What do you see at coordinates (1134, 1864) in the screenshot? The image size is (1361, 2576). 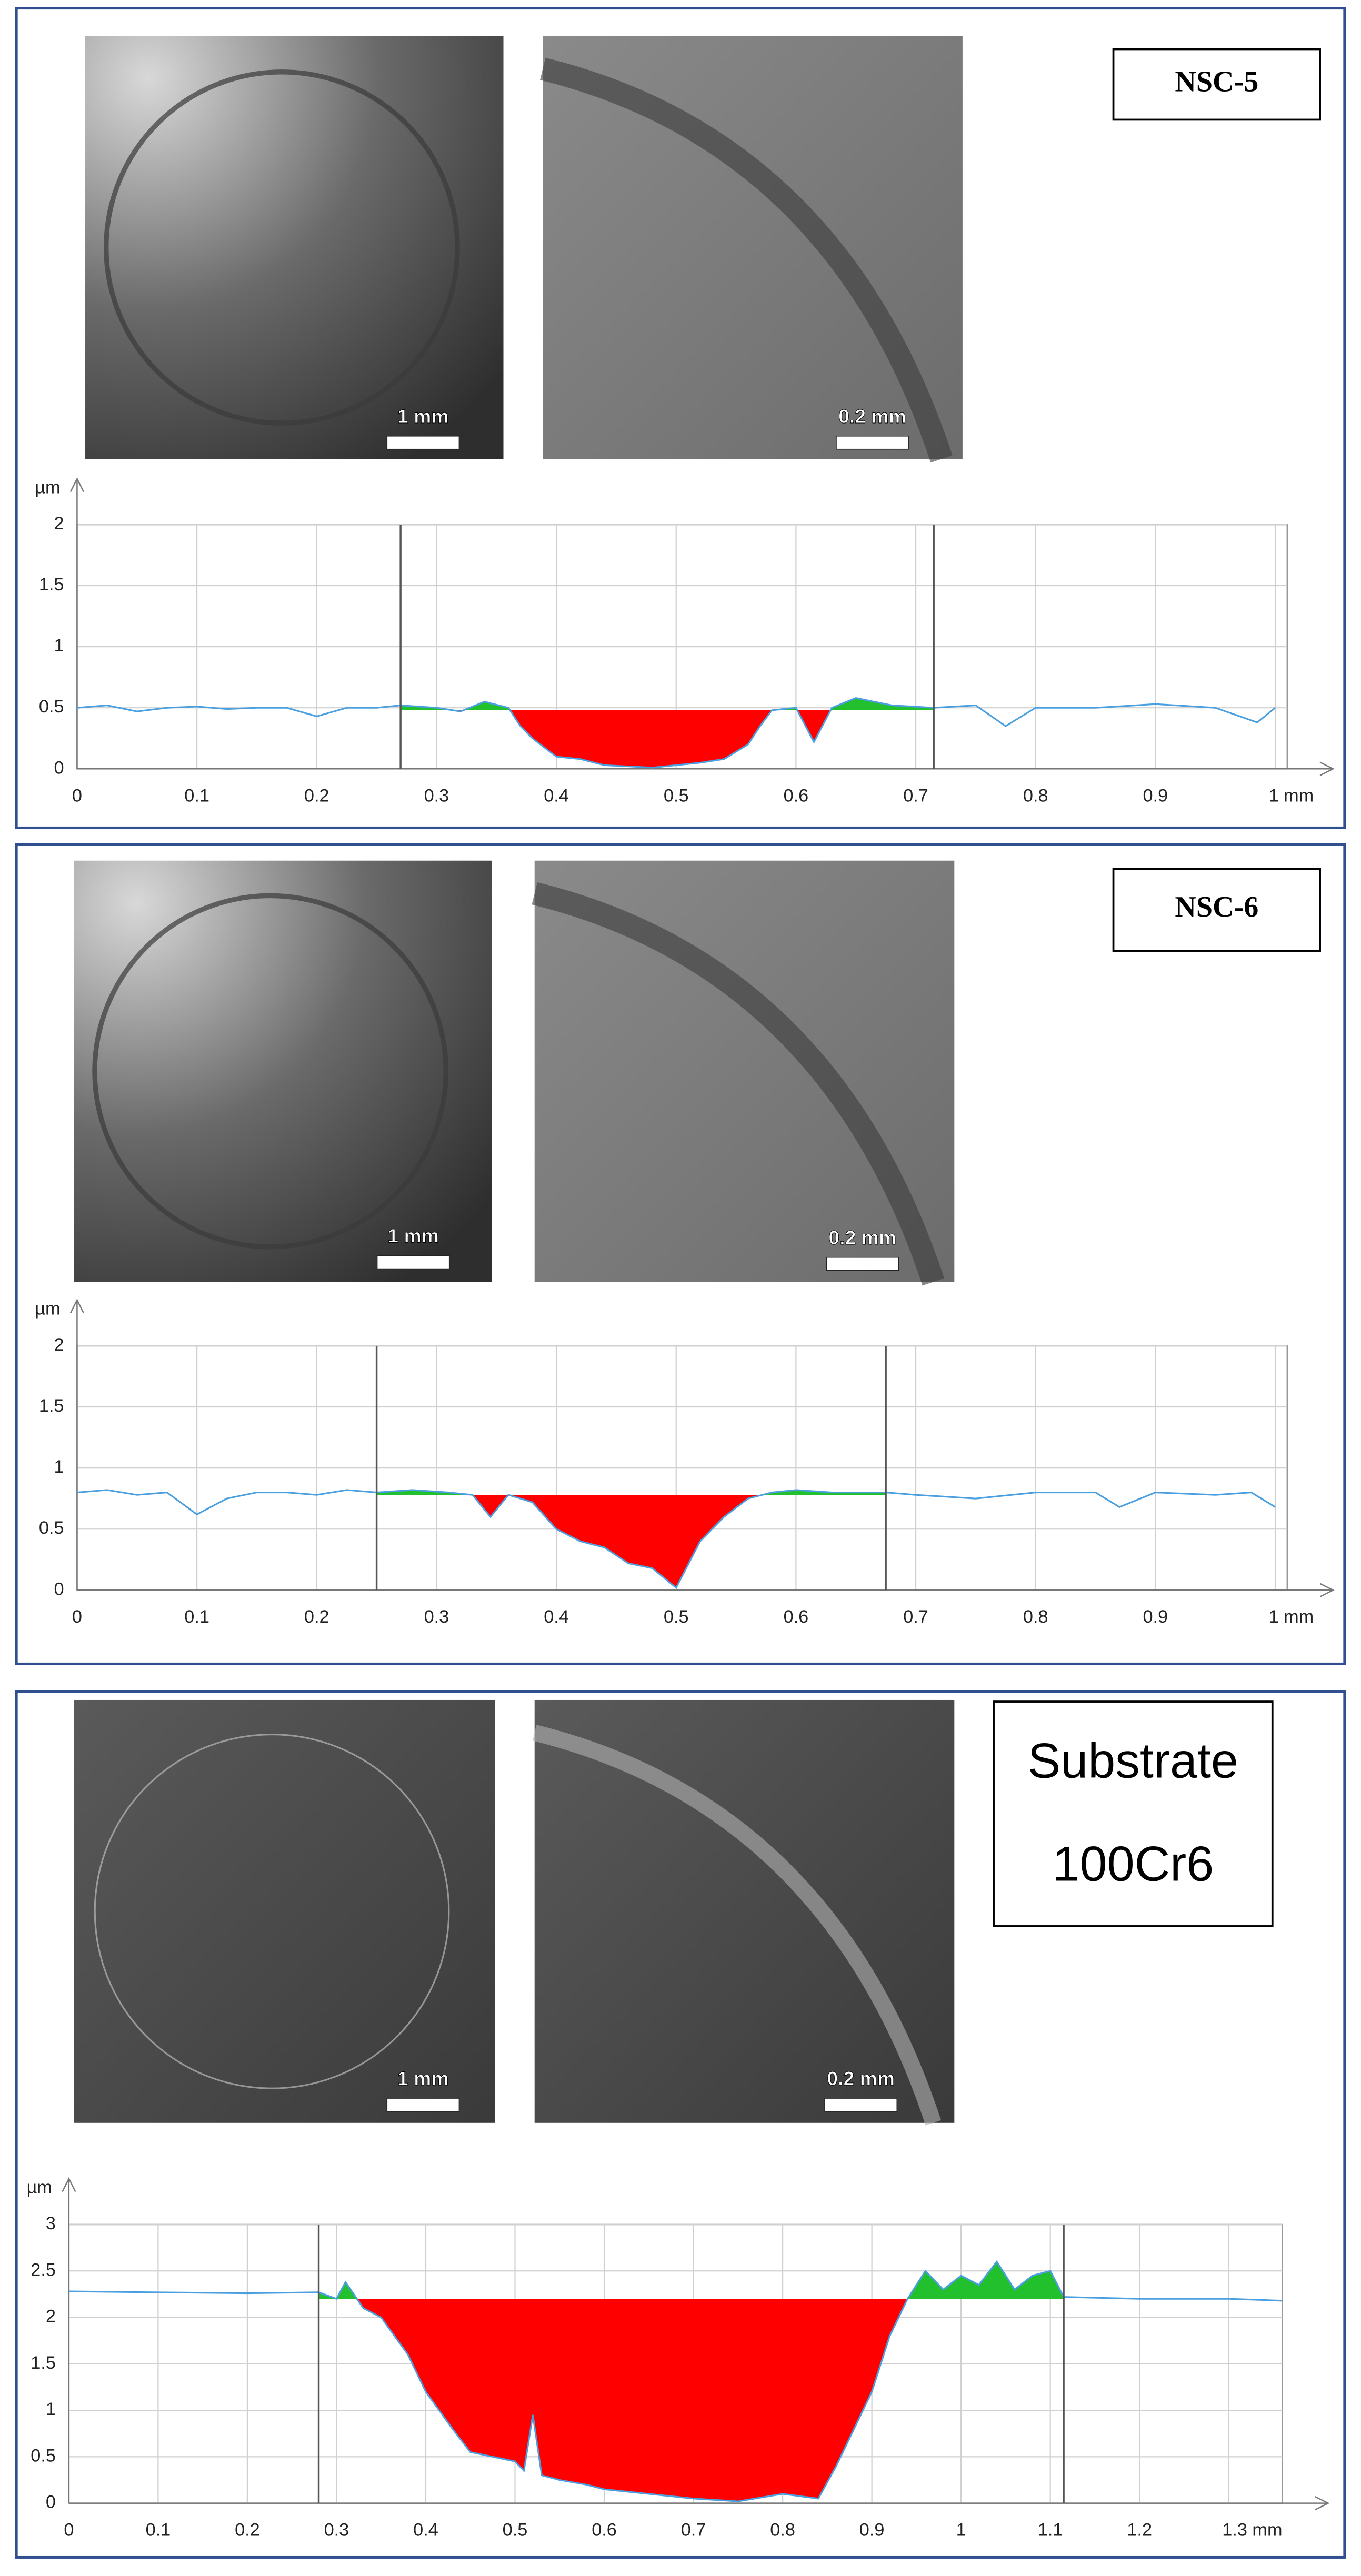 I see `sample-label: 100Cr6` at bounding box center [1134, 1864].